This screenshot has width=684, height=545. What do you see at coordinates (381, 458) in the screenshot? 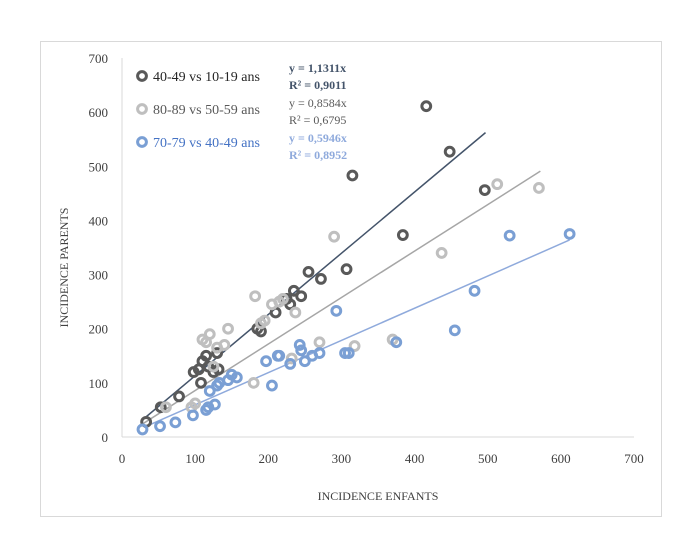
I see `x-tick-labels: 0 100 200 300 400 500 600 700` at bounding box center [381, 458].